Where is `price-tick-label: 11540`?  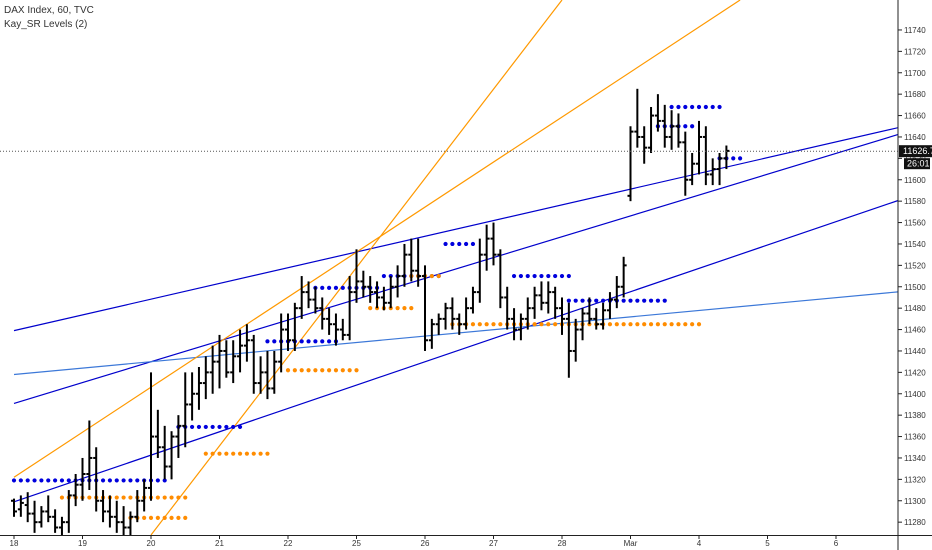
price-tick-label: 11540 is located at coordinates (915, 244).